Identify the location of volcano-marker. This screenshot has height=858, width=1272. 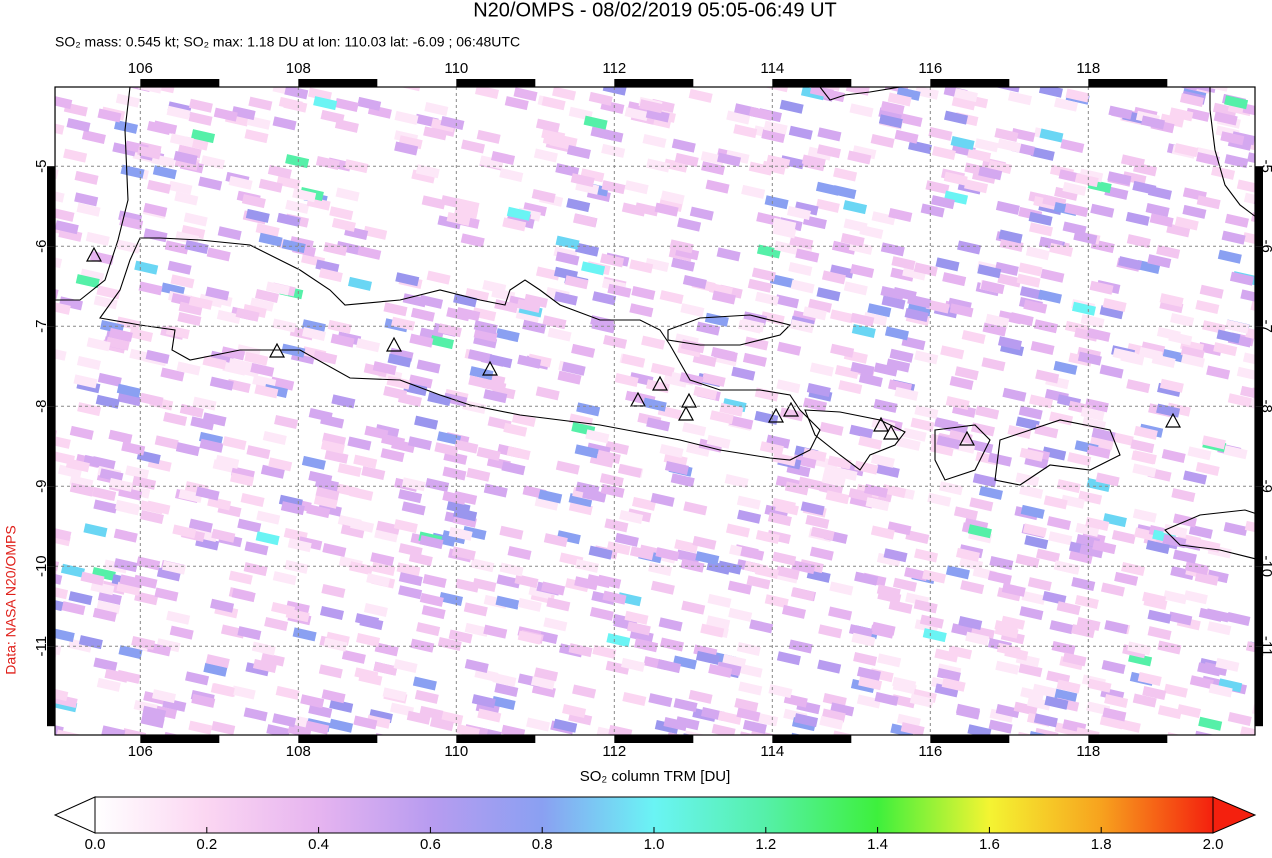
(776, 415).